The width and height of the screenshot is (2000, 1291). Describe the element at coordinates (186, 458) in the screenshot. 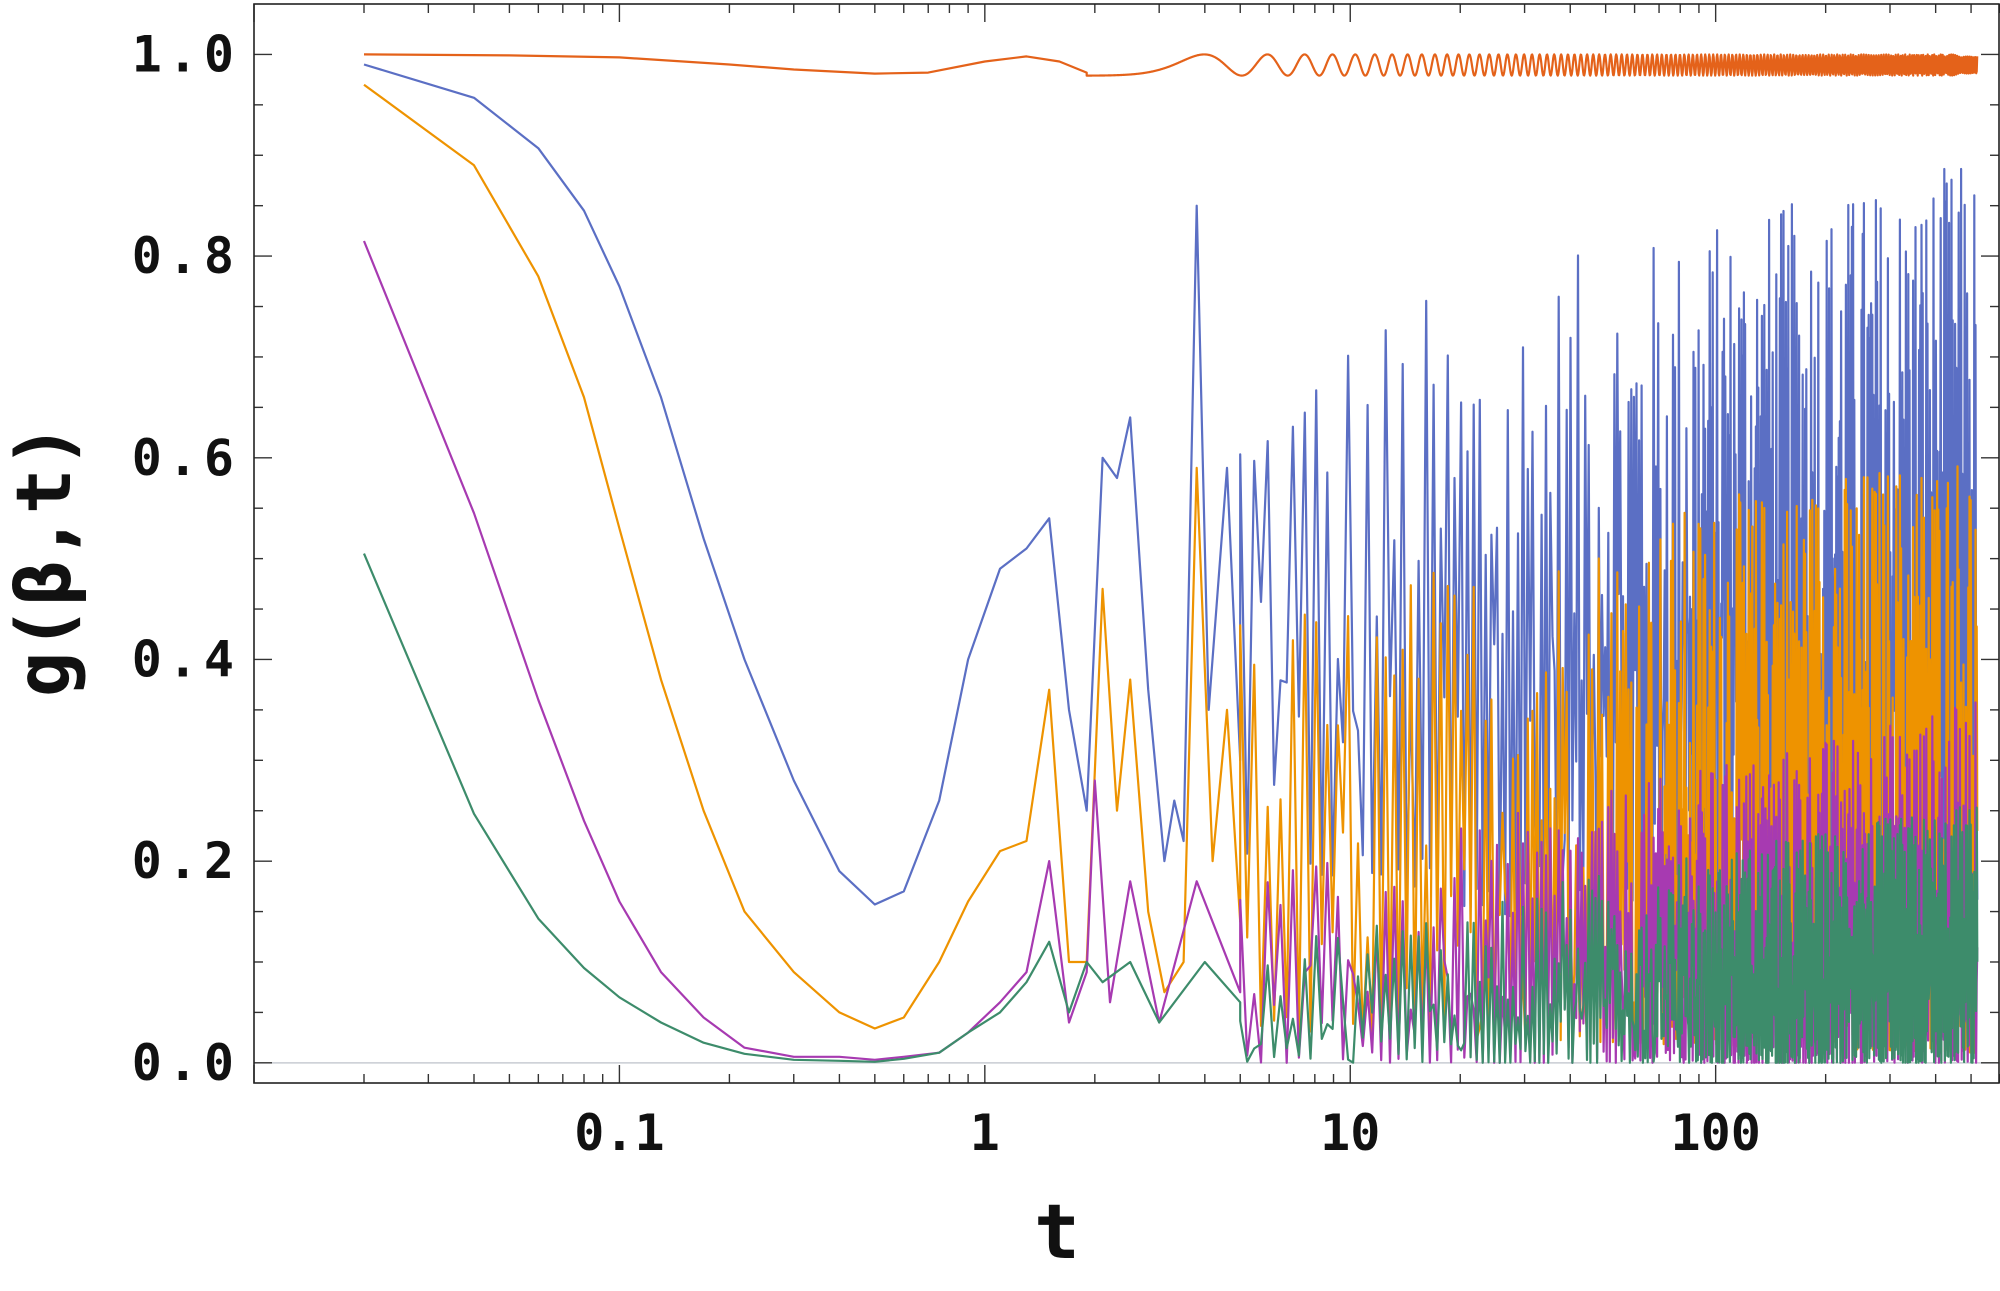

I see `y-tick-label: 0.6` at that location.